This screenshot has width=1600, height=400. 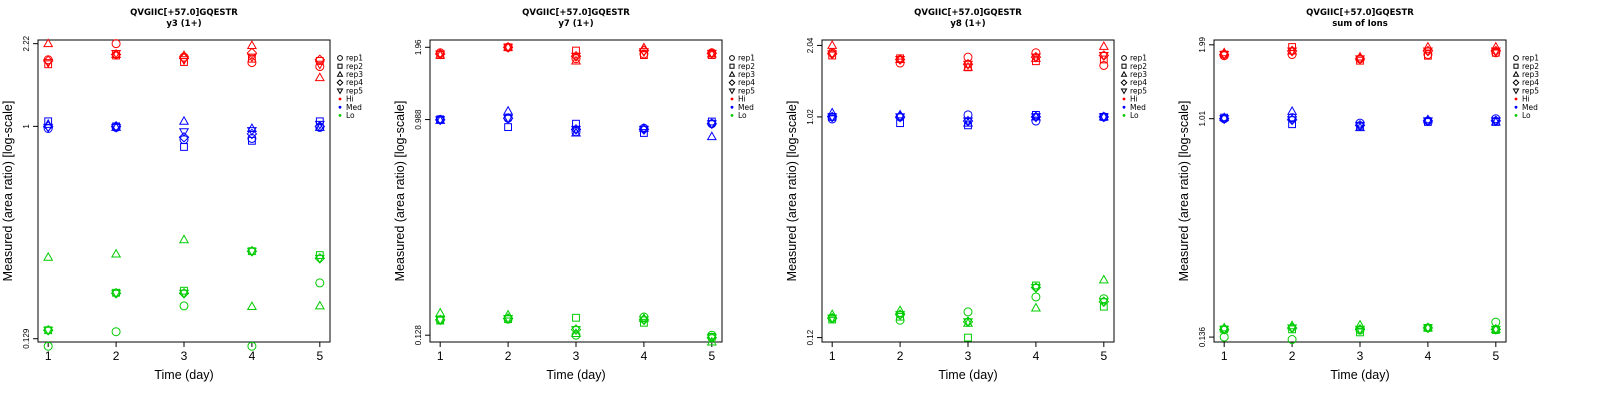 What do you see at coordinates (340, 58) in the screenshot?
I see `legend-marker-rep1` at bounding box center [340, 58].